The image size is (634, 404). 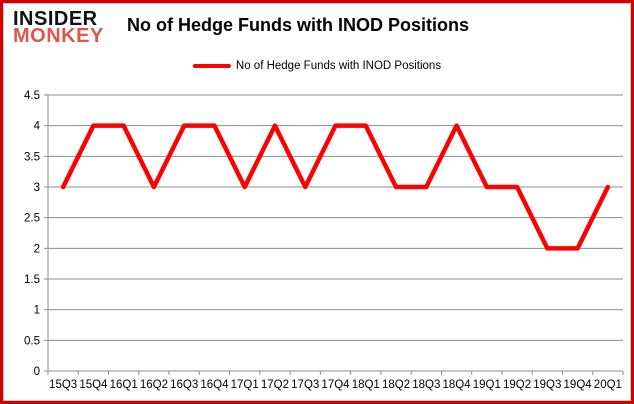 What do you see at coordinates (37, 311) in the screenshot?
I see `svg-text: 1` at bounding box center [37, 311].